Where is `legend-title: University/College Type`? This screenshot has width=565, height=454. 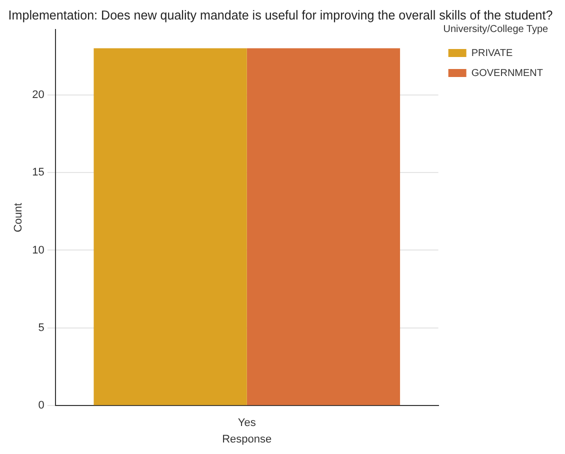 legend-title: University/College Type is located at coordinates (496, 29).